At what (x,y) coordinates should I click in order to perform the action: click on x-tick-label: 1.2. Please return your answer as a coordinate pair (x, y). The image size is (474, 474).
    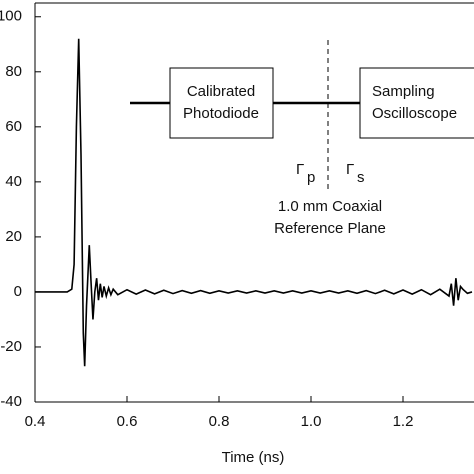
    Looking at the image, I should click on (403, 421).